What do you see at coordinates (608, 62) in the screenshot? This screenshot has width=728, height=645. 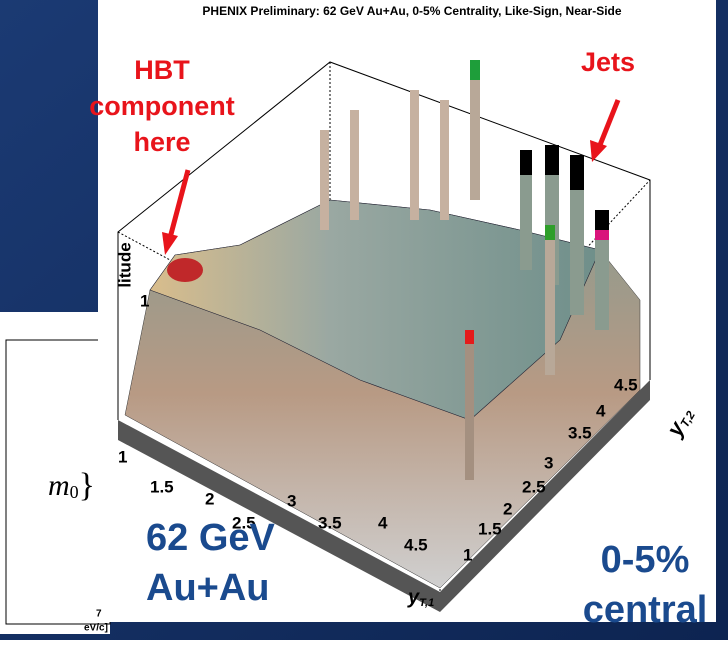 I see `jets-annotation: Jets` at bounding box center [608, 62].